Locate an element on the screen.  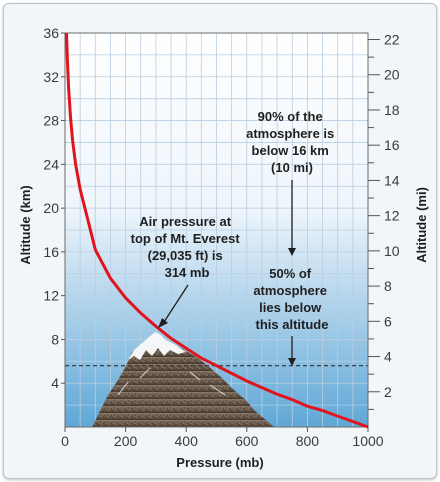
y-right-tick-label: 2 is located at coordinates (388, 392).